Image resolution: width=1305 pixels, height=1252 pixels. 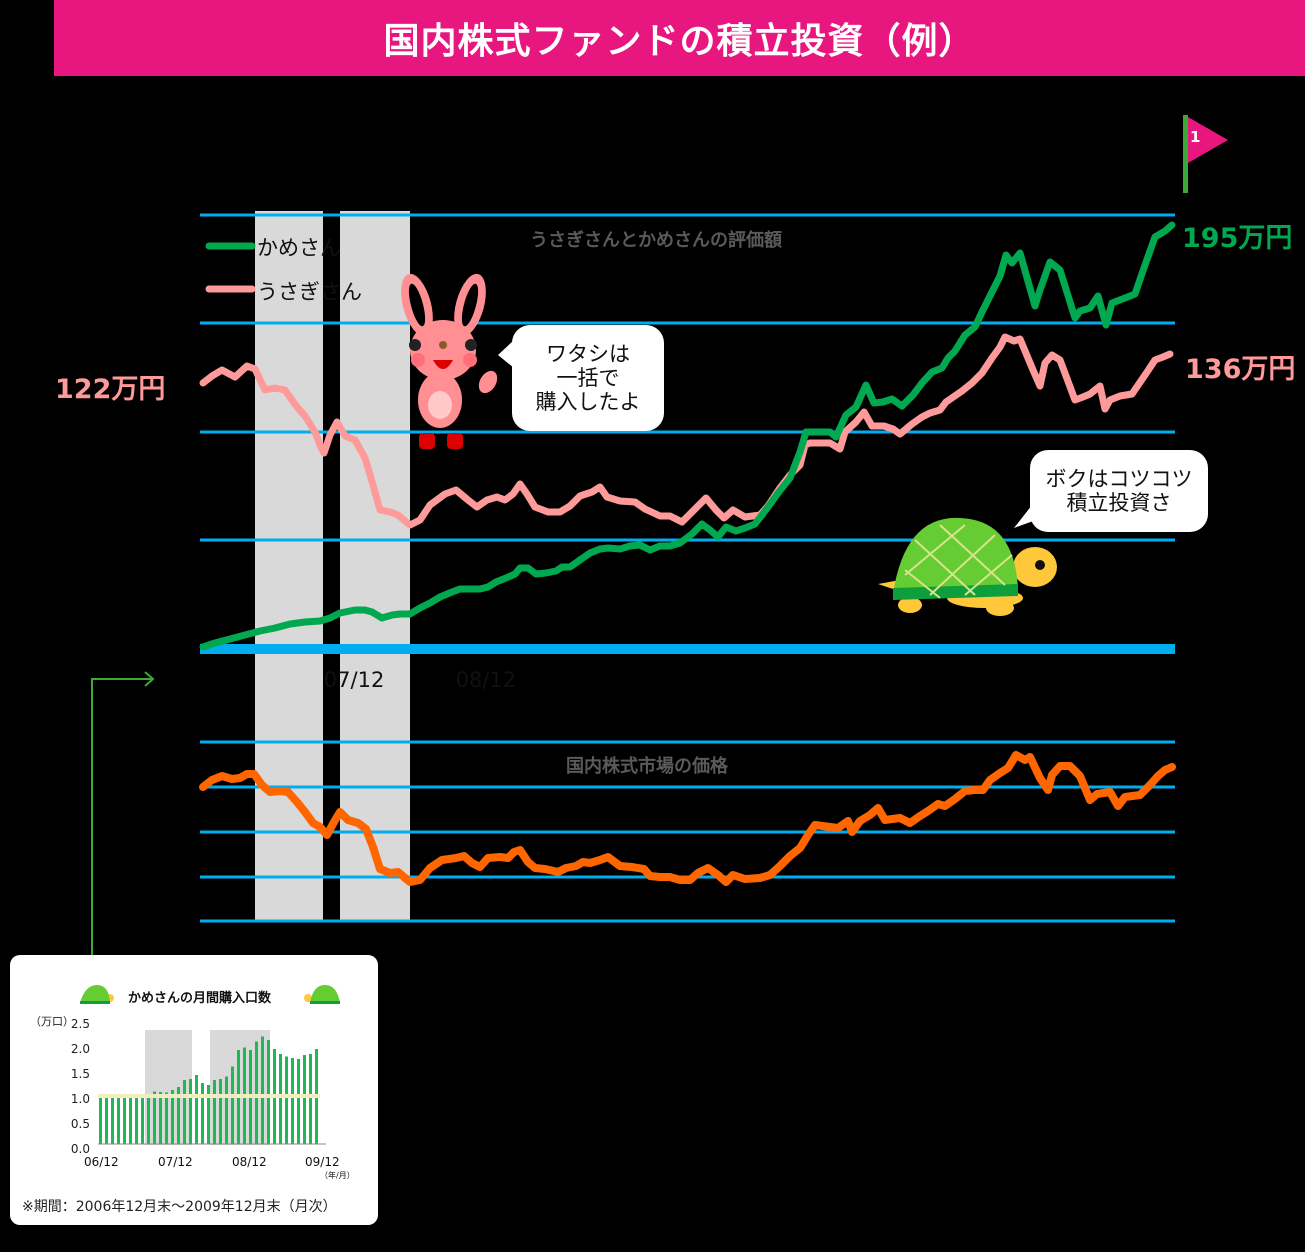 What do you see at coordinates (179, 1207) in the screenshot?
I see `inset-period-note: ※期間：2006年12月末～2009年12月末（月次）` at bounding box center [179, 1207].